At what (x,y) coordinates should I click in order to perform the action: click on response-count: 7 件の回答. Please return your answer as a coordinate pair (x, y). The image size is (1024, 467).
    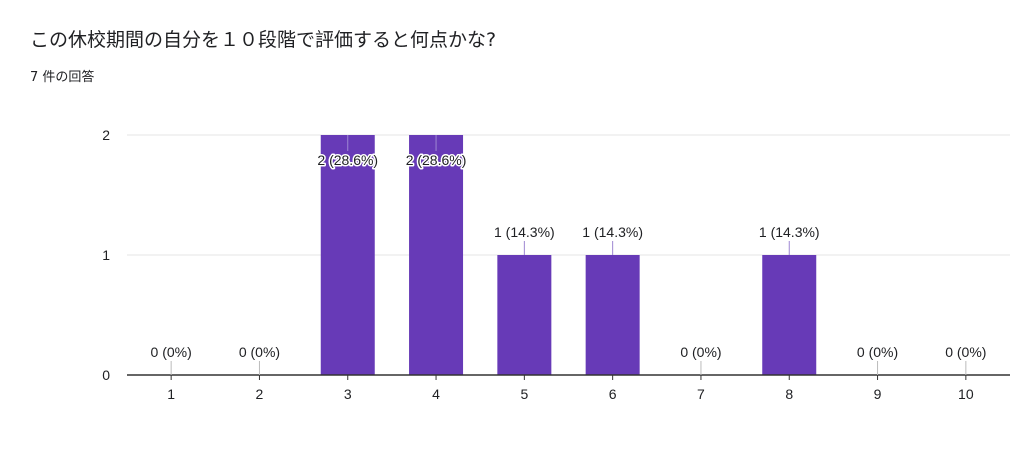
    Looking at the image, I should click on (62, 77).